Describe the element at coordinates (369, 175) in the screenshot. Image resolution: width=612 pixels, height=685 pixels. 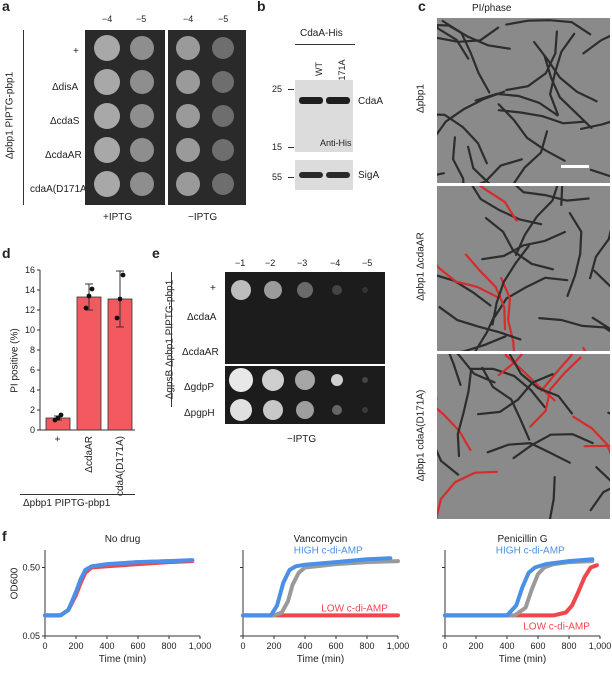
I see `band-label-siga: SigA` at that location.